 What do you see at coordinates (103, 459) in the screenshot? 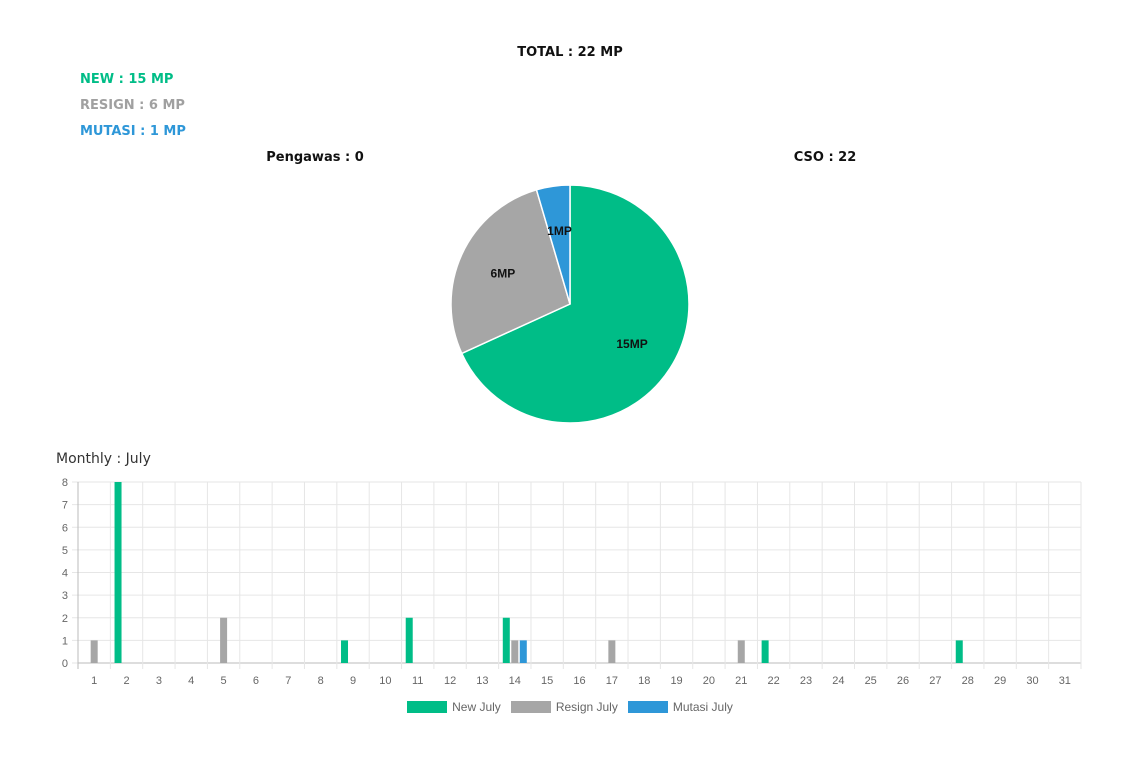
I see `monthly-title: Monthly : July` at bounding box center [103, 459].